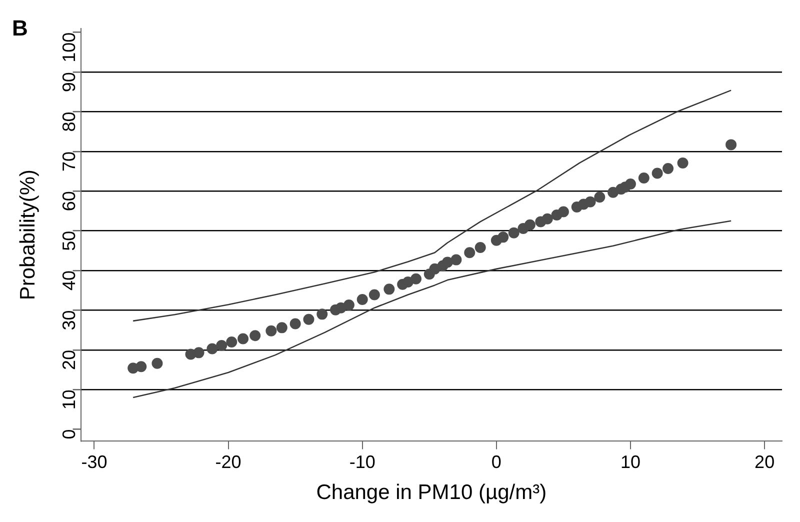 Image resolution: width=800 pixels, height=522 pixels. I want to click on y-tick-label: 40, so click(68, 280).